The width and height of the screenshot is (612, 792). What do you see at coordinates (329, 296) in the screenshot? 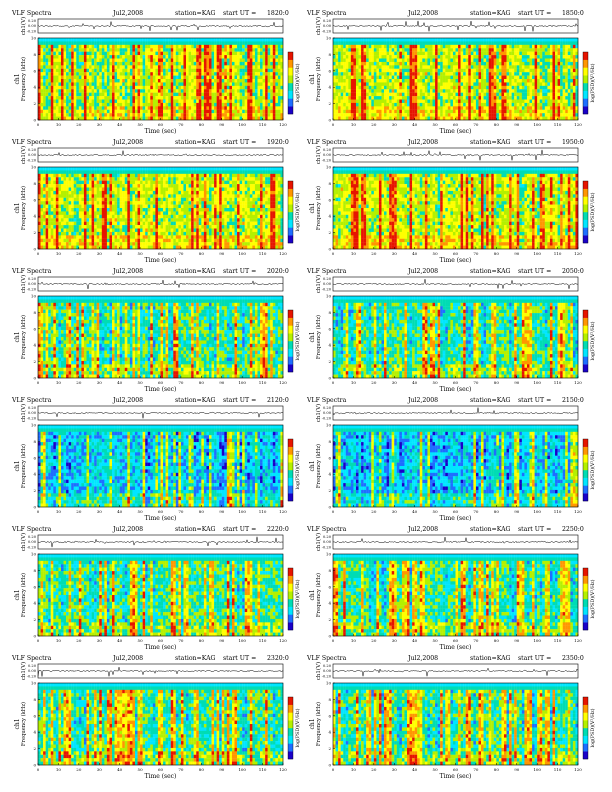
I see `spectrogram-ytick-label: 10` at bounding box center [329, 296].